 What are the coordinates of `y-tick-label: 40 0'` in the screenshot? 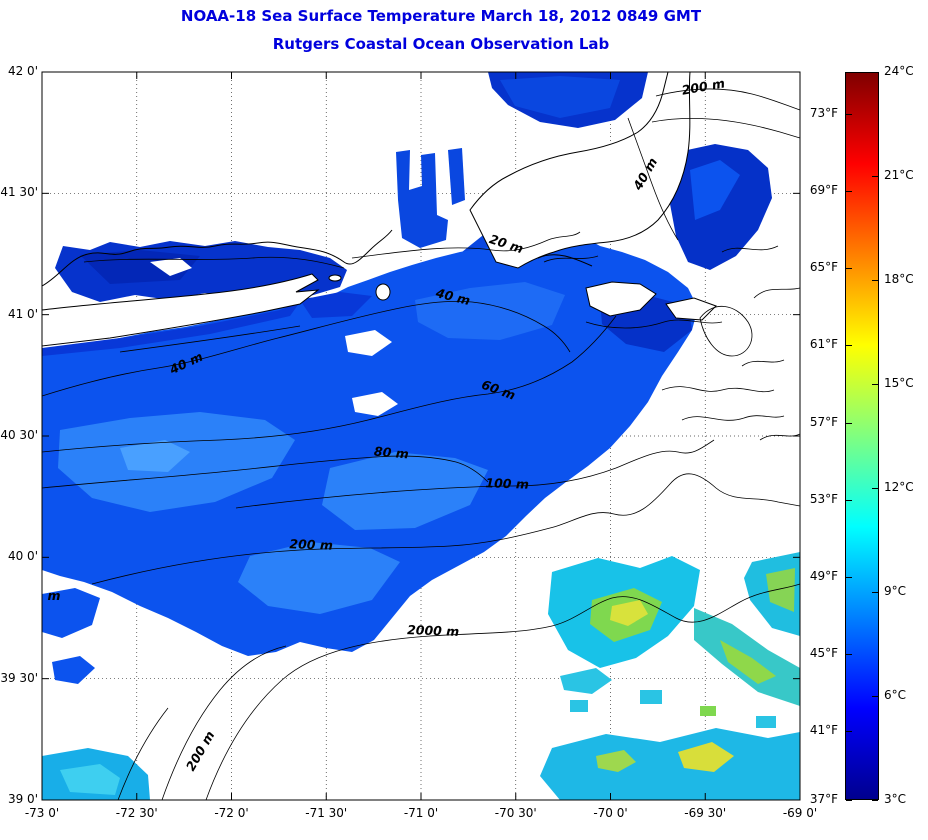 It's located at (22, 556).